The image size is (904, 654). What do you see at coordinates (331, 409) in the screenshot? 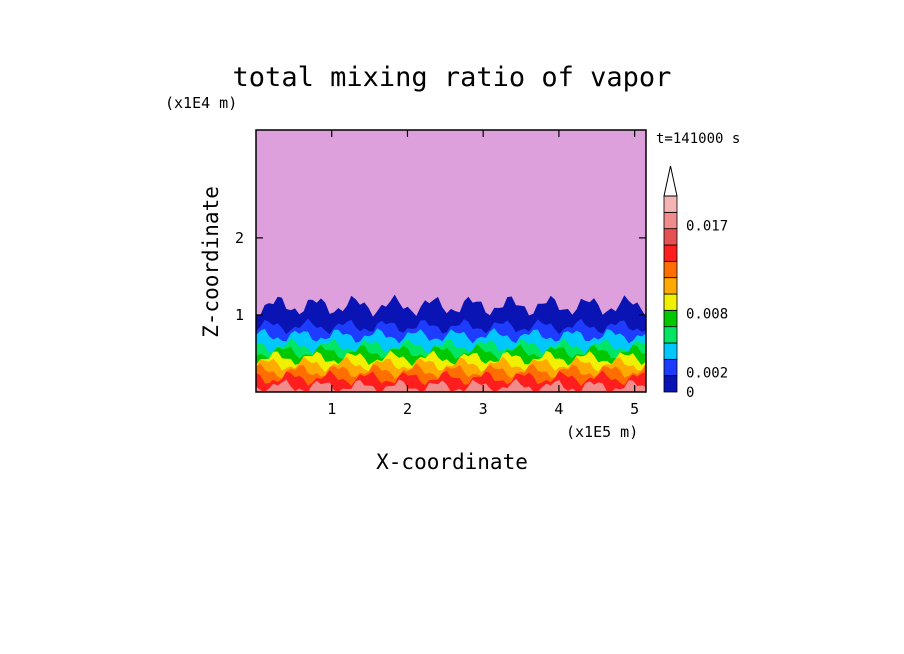
I see `x-tick-label: 1` at bounding box center [331, 409].